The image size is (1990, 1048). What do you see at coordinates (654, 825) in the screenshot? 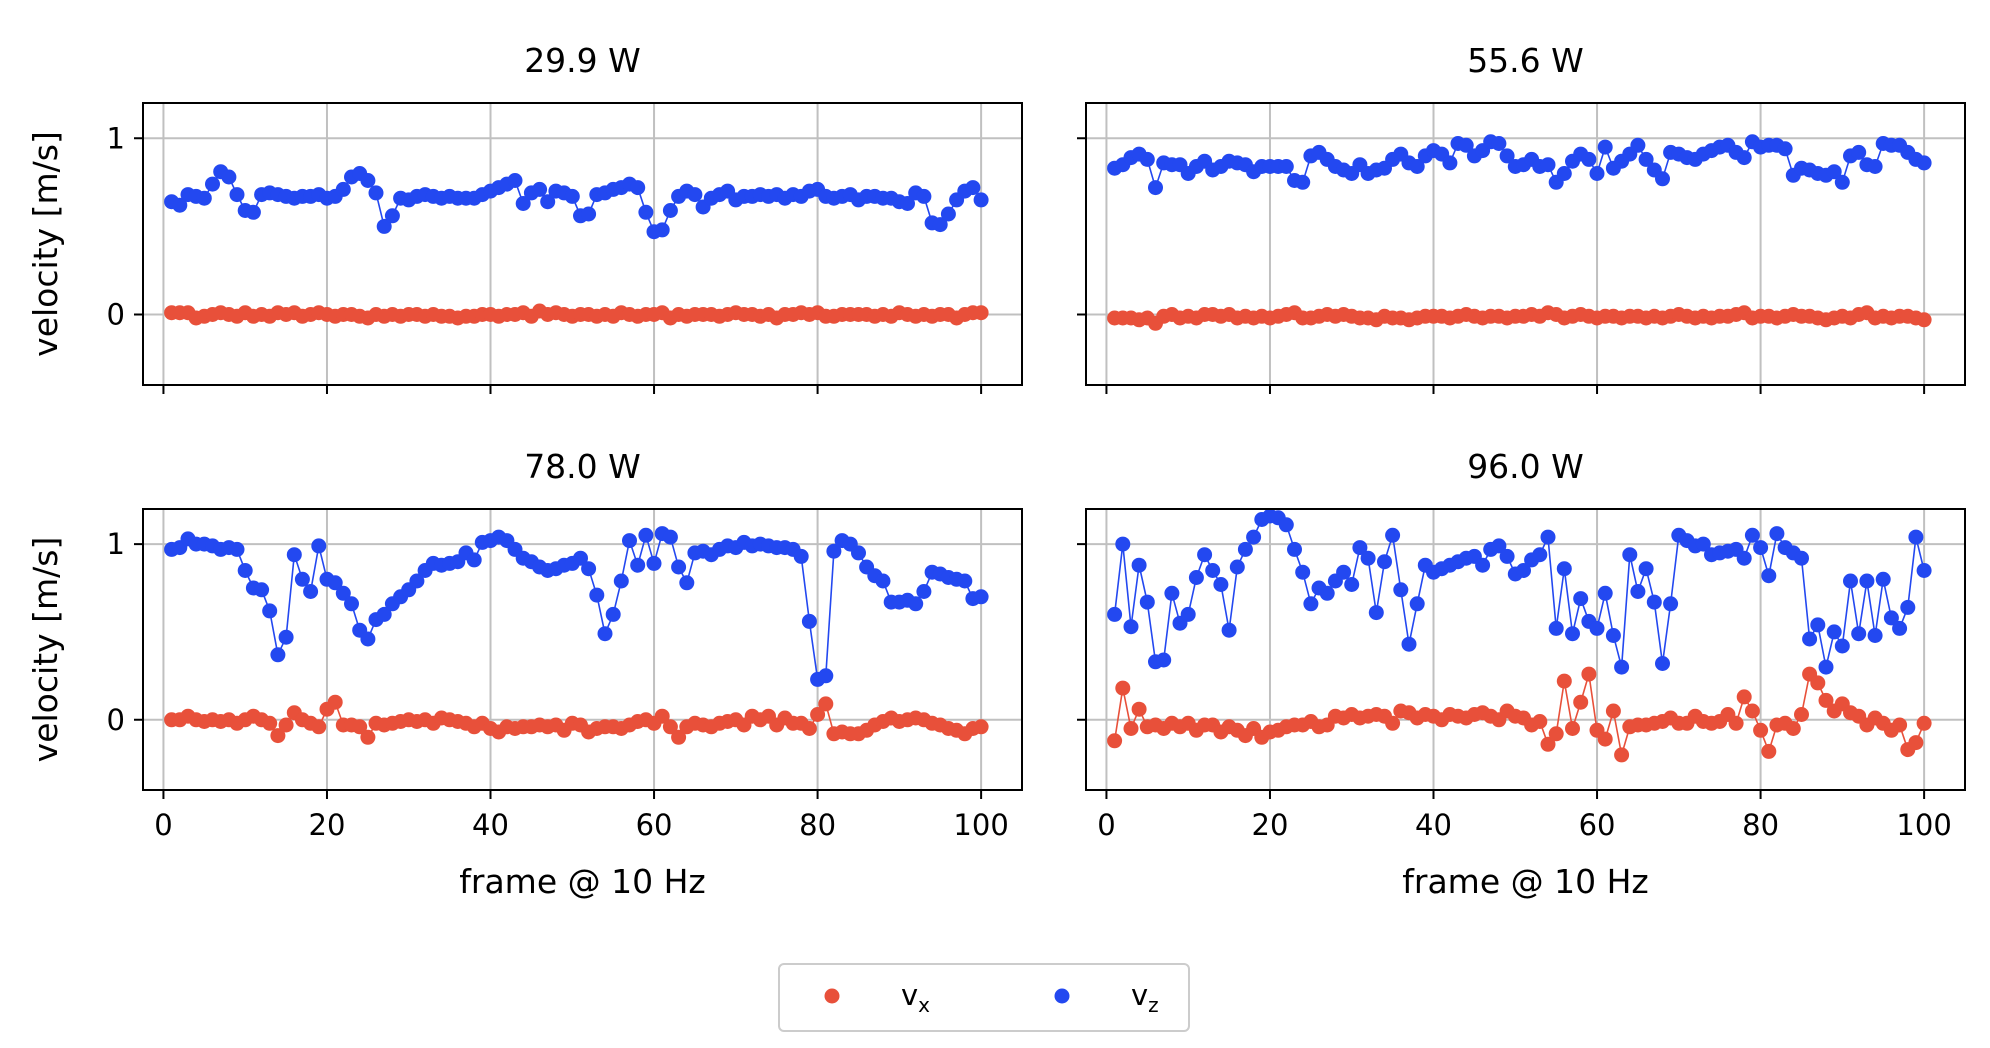
I see `x-tick-label: 60` at bounding box center [654, 825].